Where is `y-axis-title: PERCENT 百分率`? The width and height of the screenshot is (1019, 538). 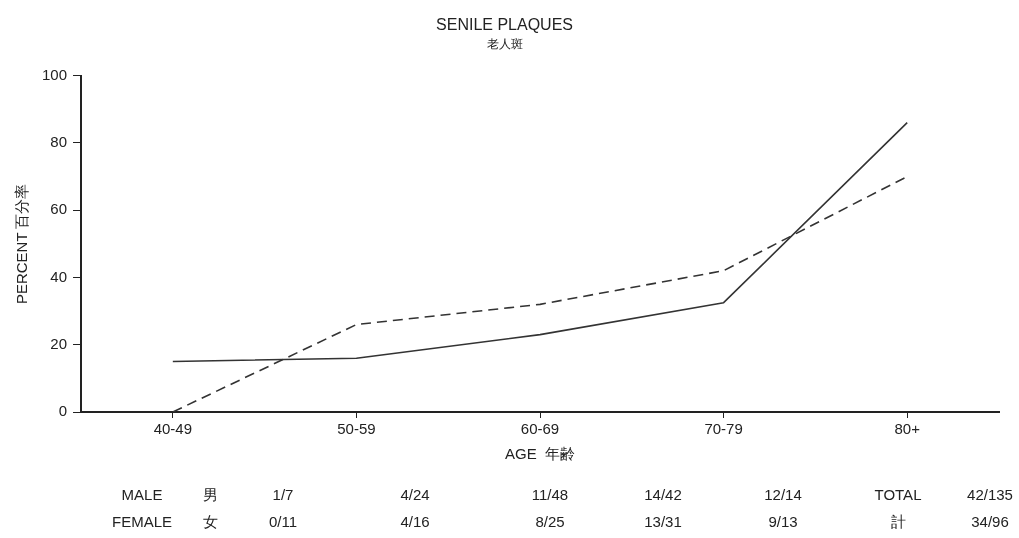 y-axis-title: PERCENT 百分率 is located at coordinates (22, 244).